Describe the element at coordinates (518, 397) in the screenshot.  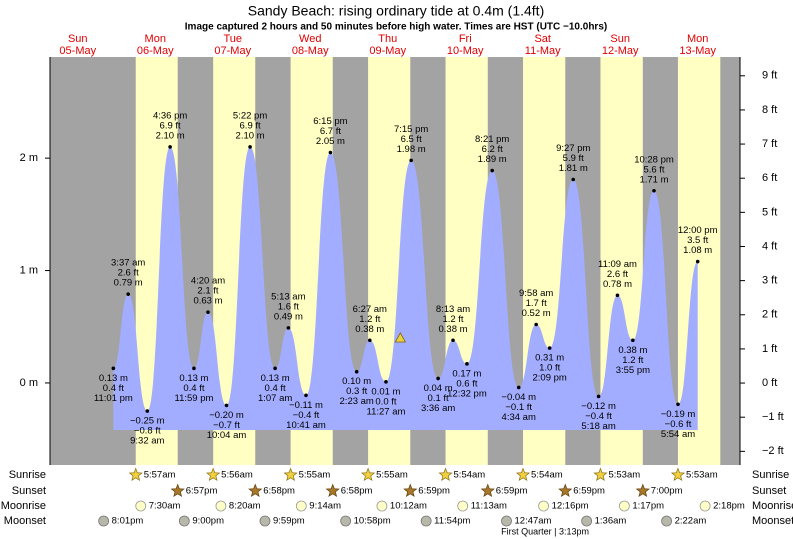
I see `tide-label: −0.04 m` at that location.